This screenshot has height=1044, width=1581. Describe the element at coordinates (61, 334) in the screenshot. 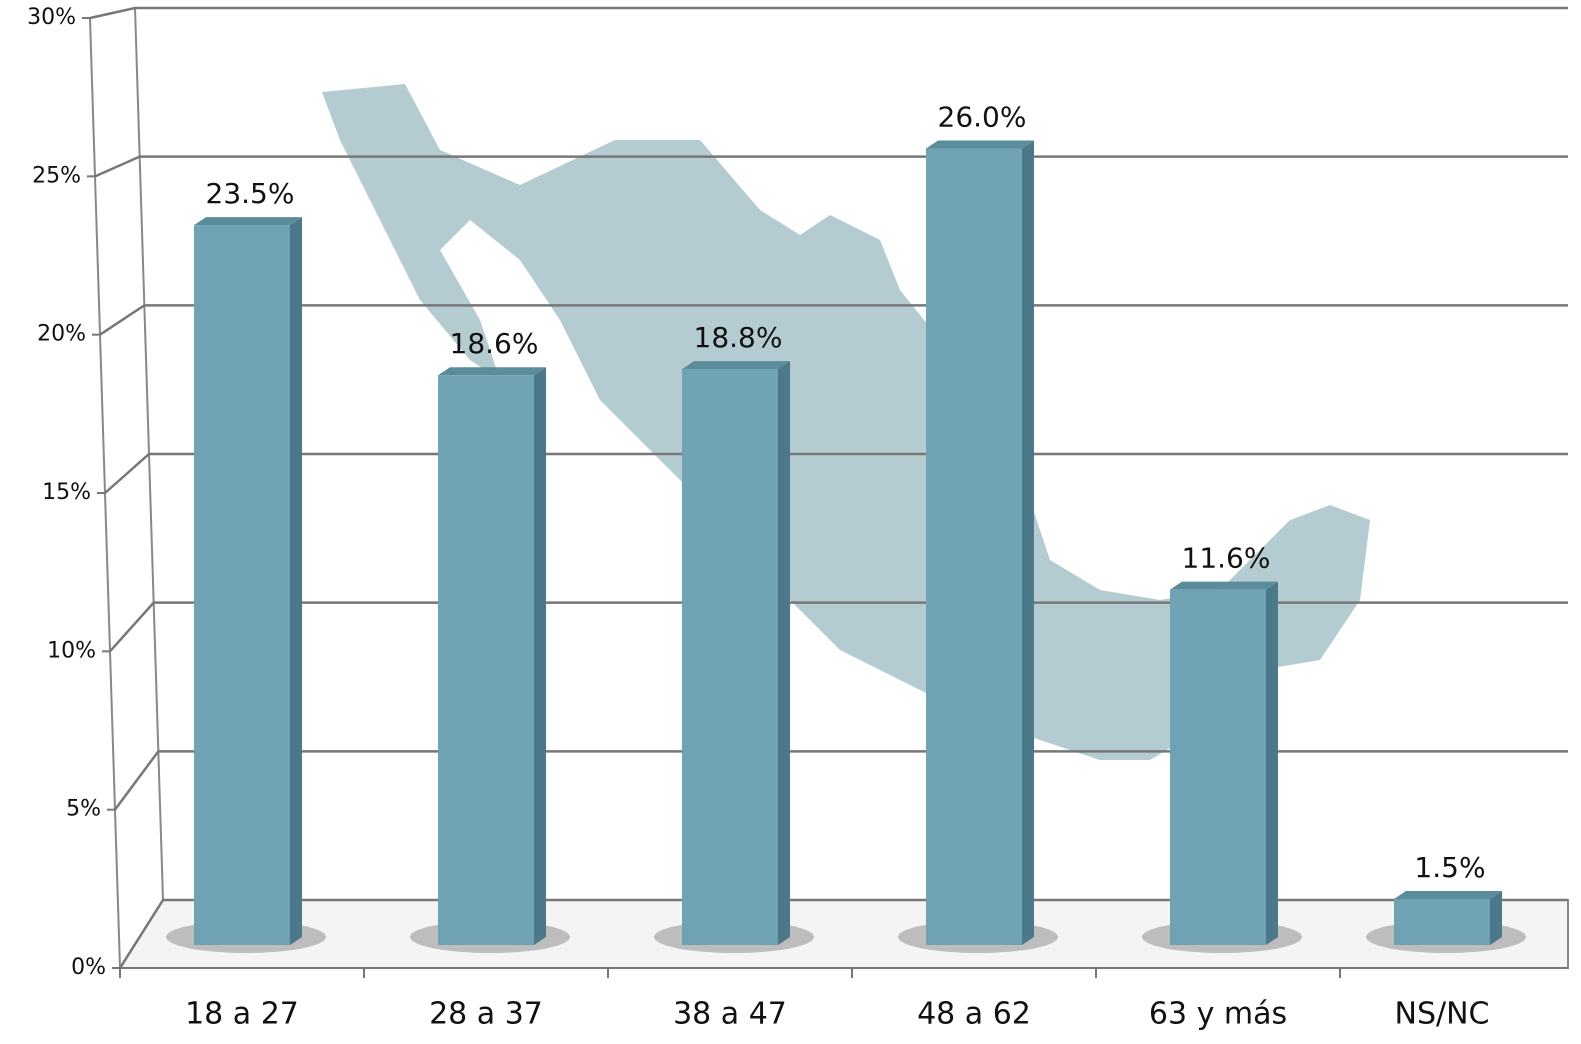

I see `y-tick-label: 20%` at that location.